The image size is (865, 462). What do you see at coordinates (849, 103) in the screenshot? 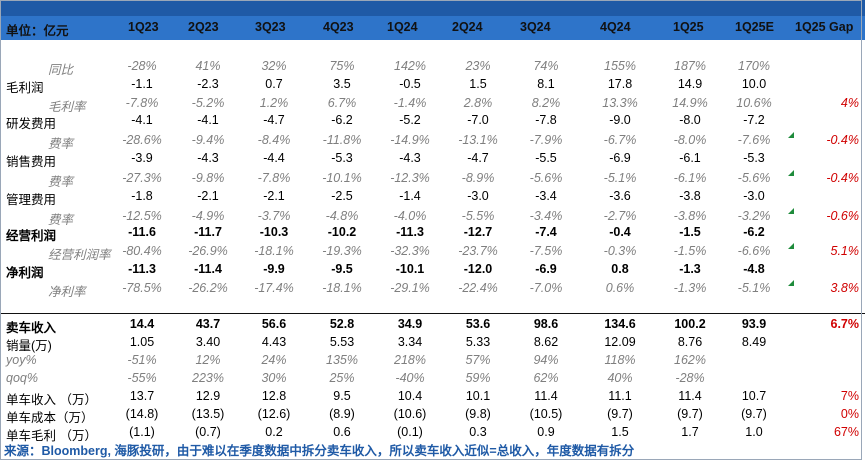
I see `gap-value: 4%` at bounding box center [849, 103].